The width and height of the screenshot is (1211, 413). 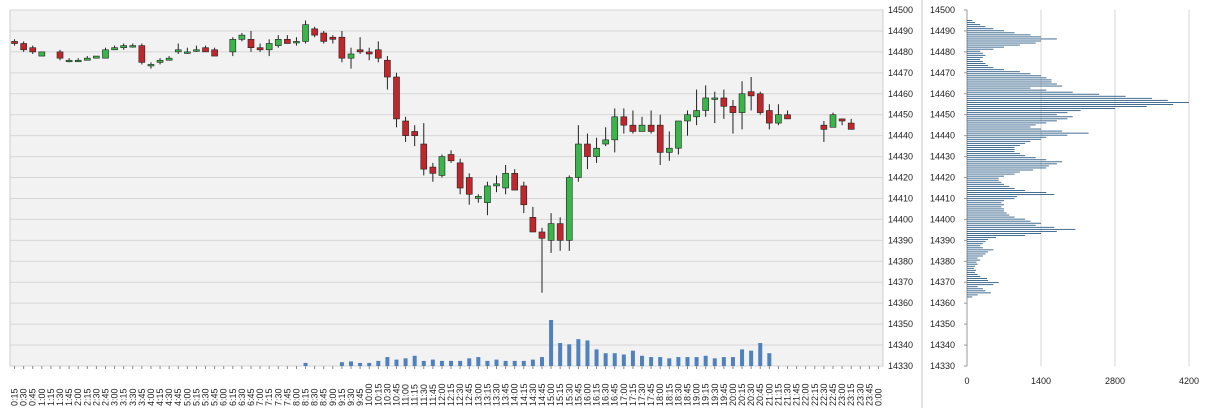 I want to click on time-tick-label: 22:15, so click(x=815, y=394).